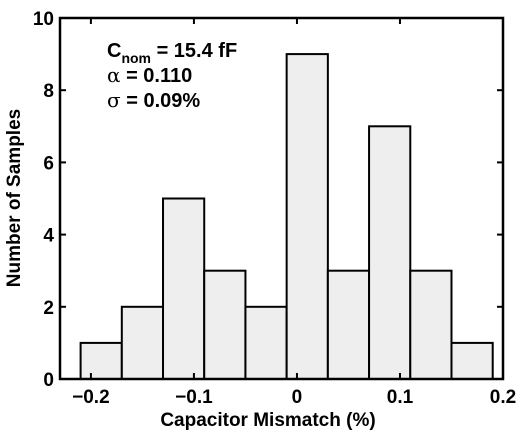 The image size is (518, 431). Describe the element at coordinates (43, 19) in the screenshot. I see `y-tick-label: 10` at that location.